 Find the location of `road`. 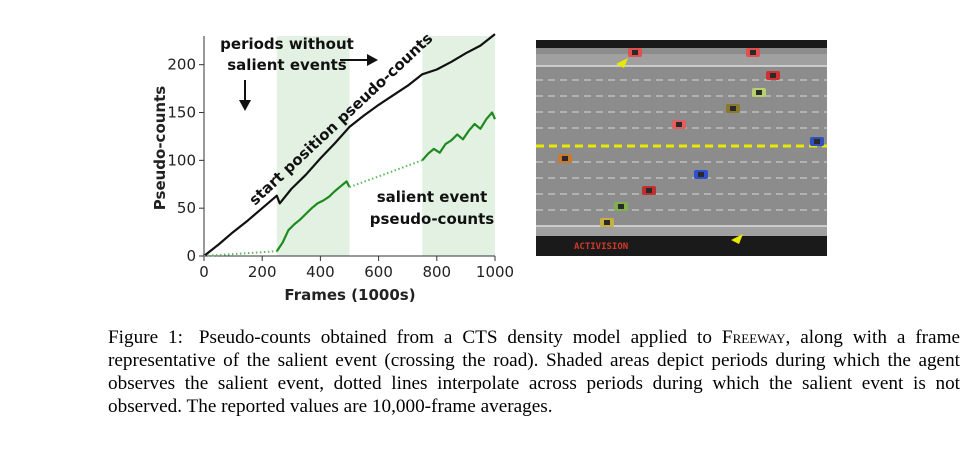

road is located at coordinates (681, 140).